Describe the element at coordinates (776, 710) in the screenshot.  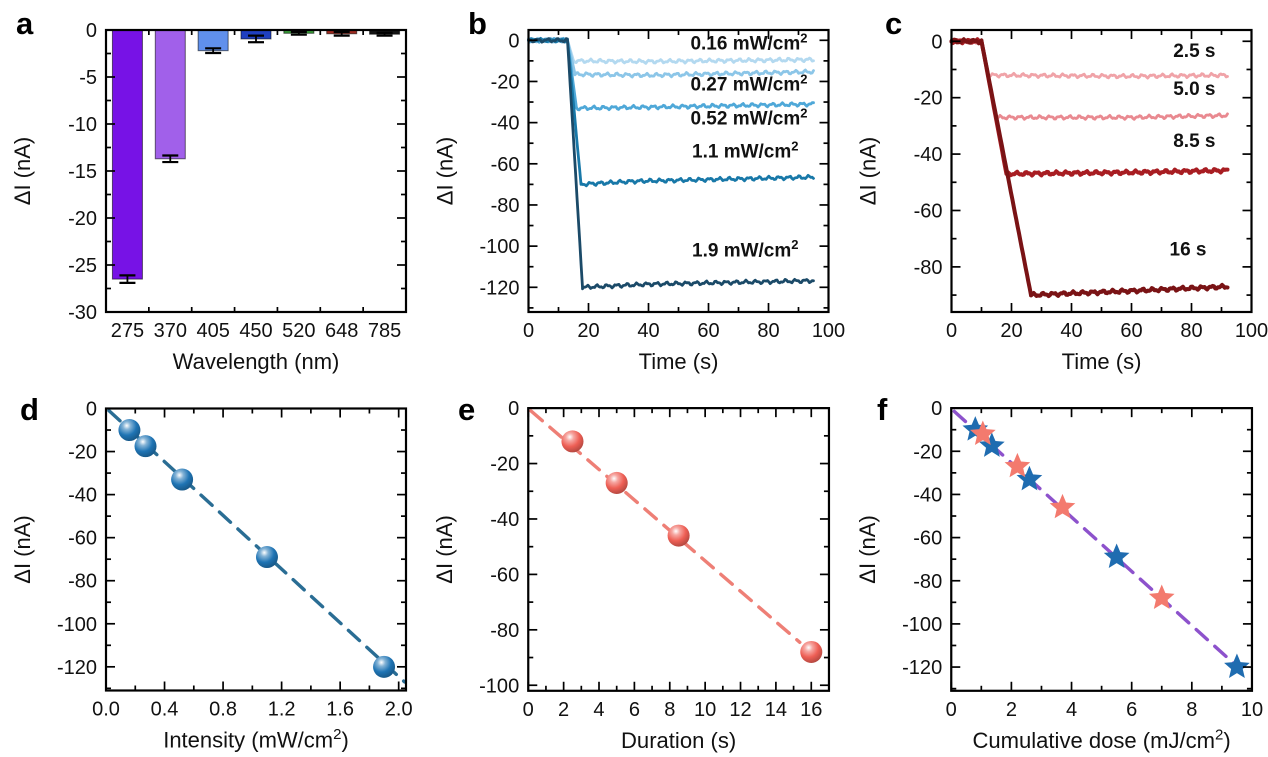
I see `svg-text: 14` at that location.